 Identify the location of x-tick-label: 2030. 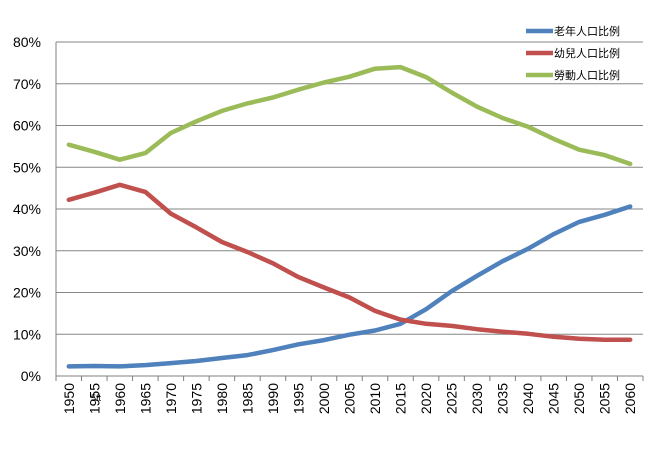
(477, 398).